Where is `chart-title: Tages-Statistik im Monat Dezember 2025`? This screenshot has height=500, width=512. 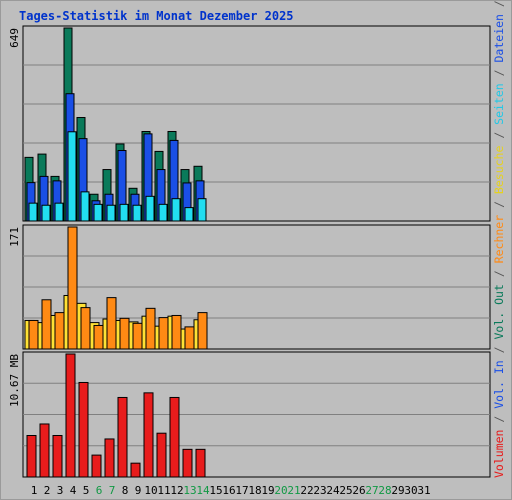 chart-title: Tages-Statistik im Monat Dezember 2025 is located at coordinates (156, 16).